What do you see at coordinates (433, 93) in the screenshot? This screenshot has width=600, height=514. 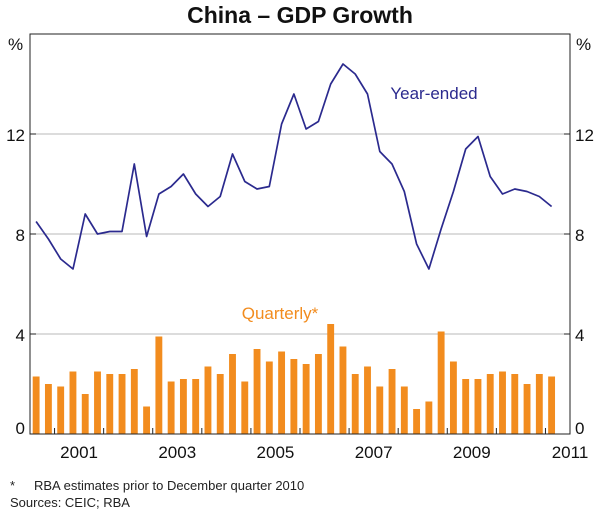 I see `label-year-ended: Year-ended` at bounding box center [433, 93].